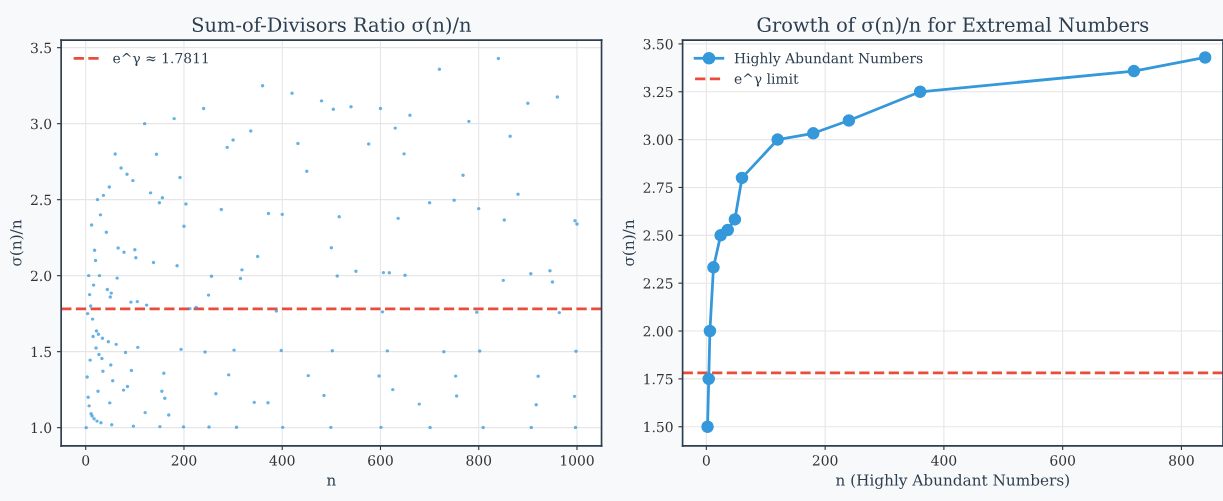 This screenshot has height=501, width=1223. What do you see at coordinates (766, 80) in the screenshot?
I see `legend-label: e^γ limit` at bounding box center [766, 80].